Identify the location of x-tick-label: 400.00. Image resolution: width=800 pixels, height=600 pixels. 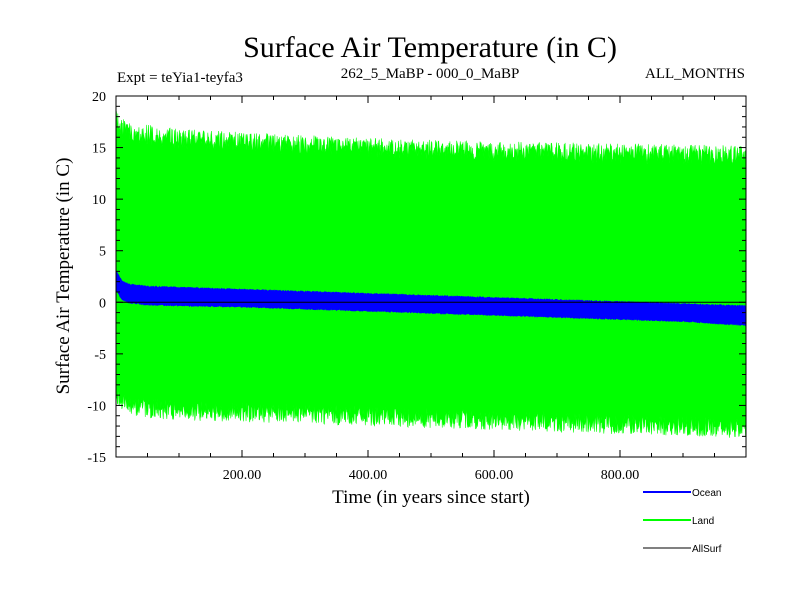
(368, 475).